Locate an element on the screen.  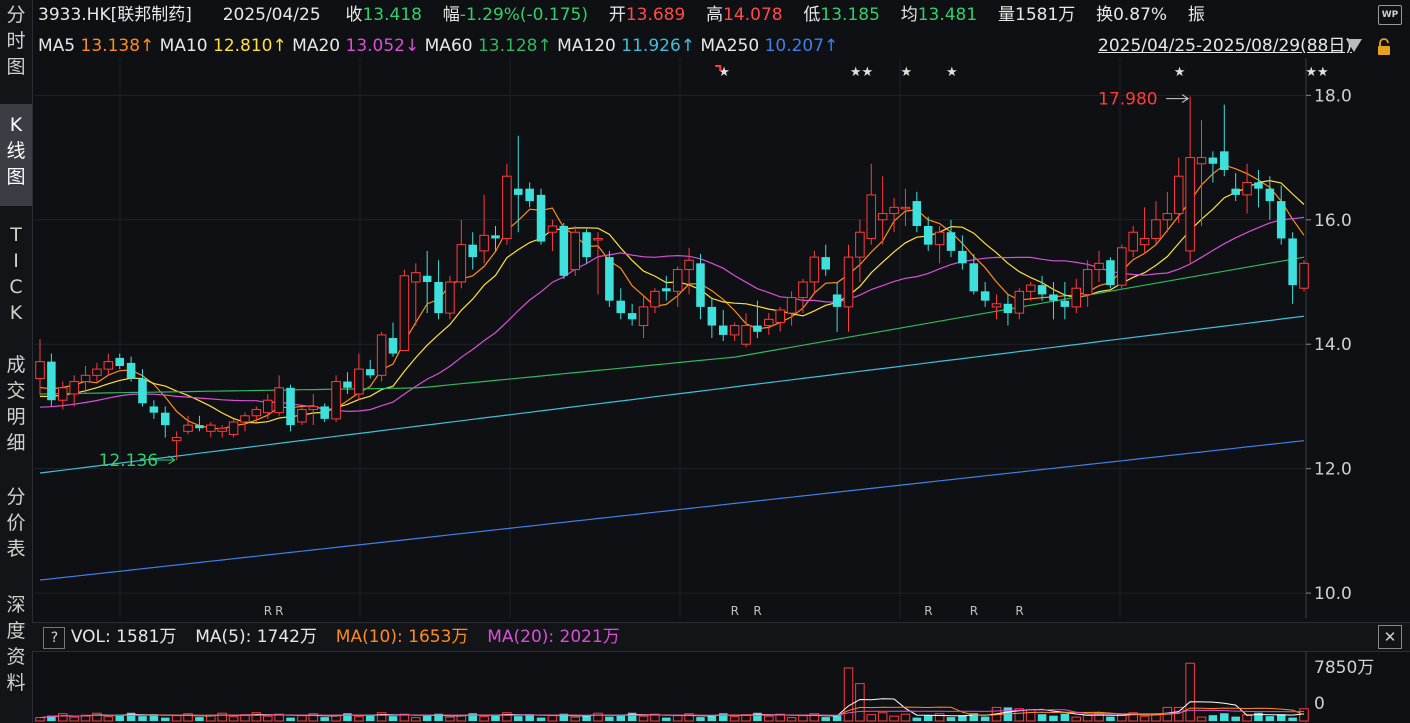
quote-date: 2025/04/25 is located at coordinates (271, 15).